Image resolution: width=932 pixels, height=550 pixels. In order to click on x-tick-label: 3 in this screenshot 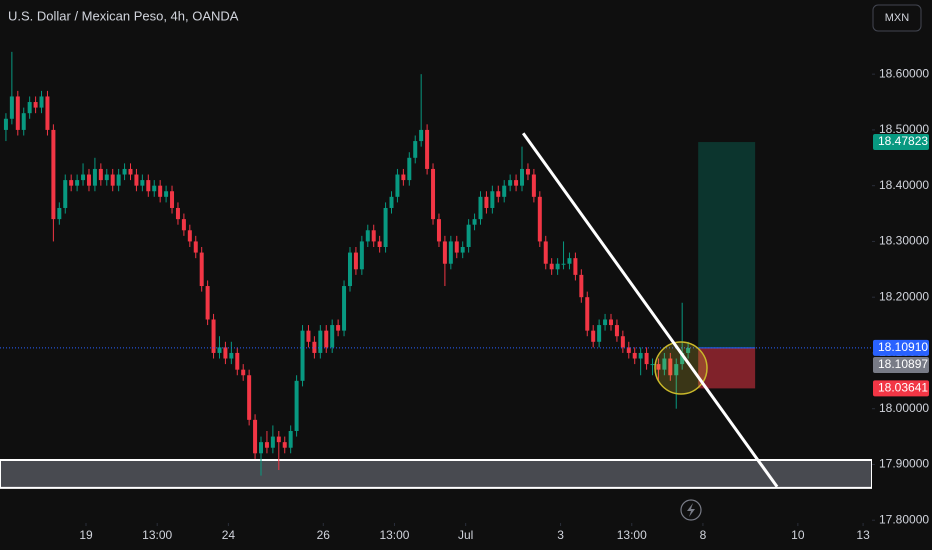, I will do `click(560, 535)`.